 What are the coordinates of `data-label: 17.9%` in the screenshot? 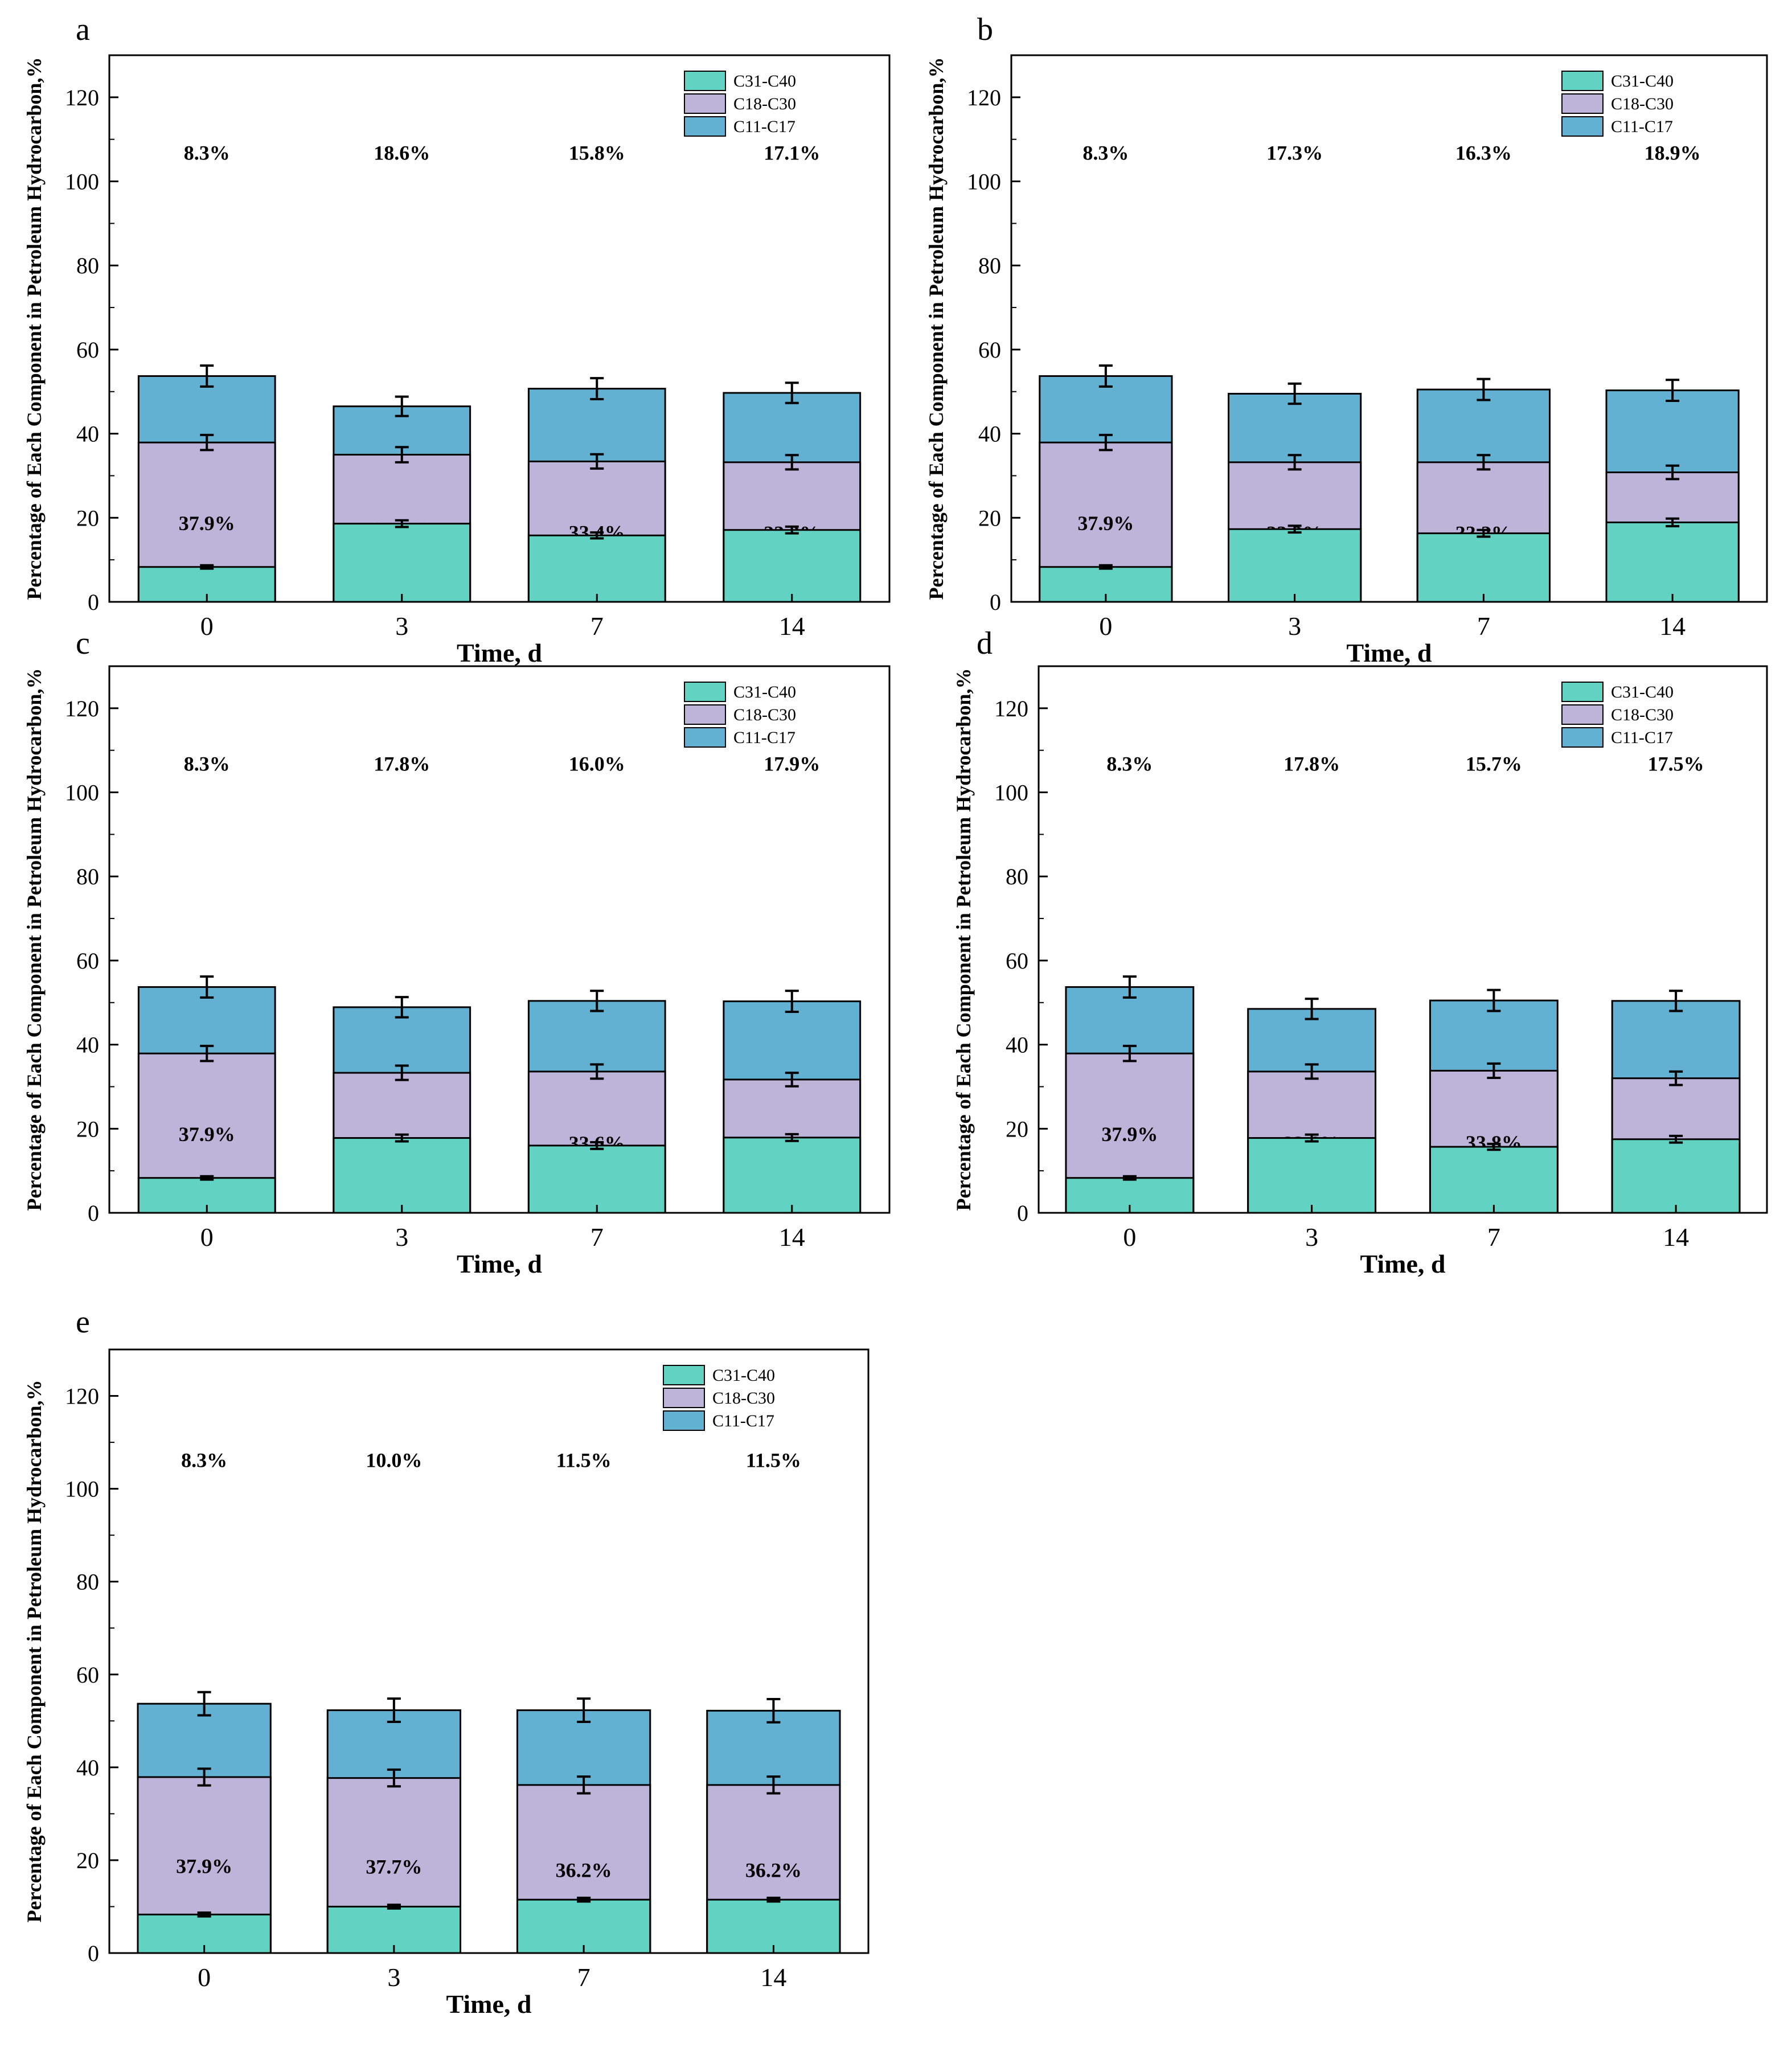 It's located at (792, 764).